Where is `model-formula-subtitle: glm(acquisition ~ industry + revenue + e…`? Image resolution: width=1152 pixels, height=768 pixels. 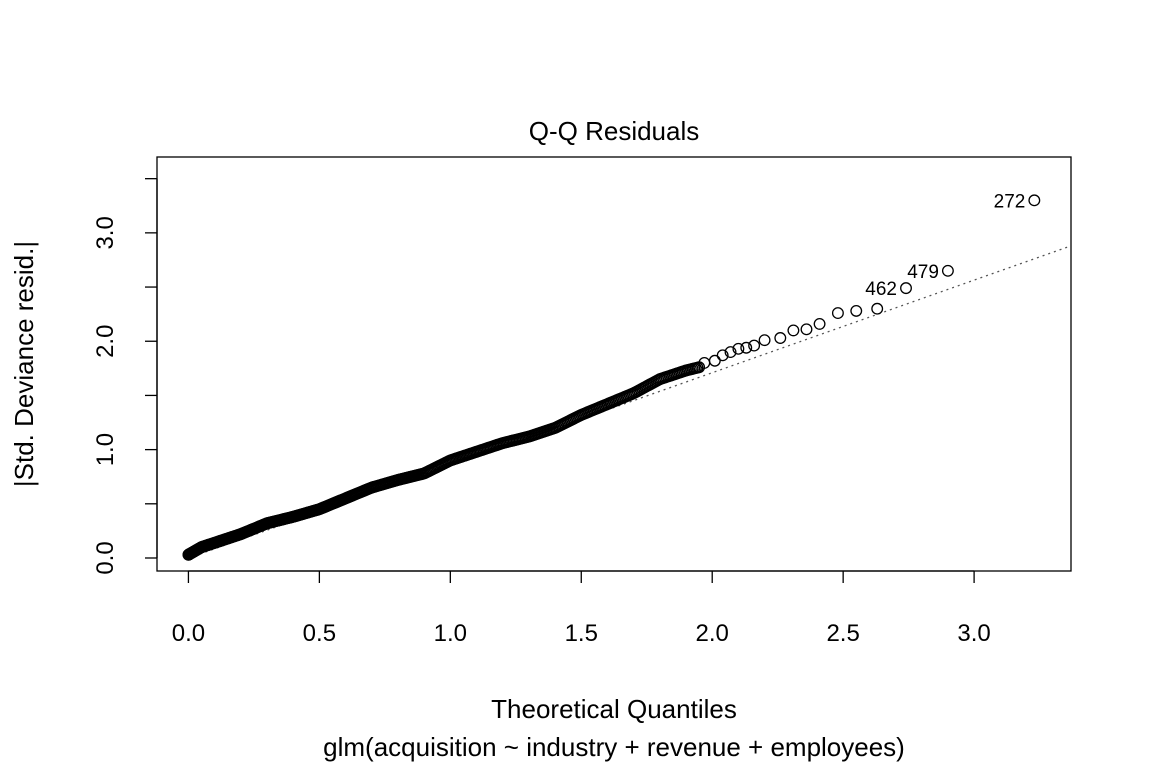 model-formula-subtitle: glm(acquisition ~ industry + revenue + e… is located at coordinates (614, 747).